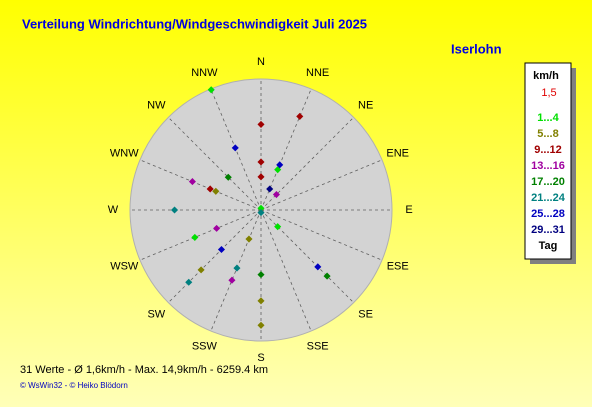  Describe the element at coordinates (74, 385) in the screenshot. I see `copyright: © WsWin32 - © Heiko Blödorn` at that location.